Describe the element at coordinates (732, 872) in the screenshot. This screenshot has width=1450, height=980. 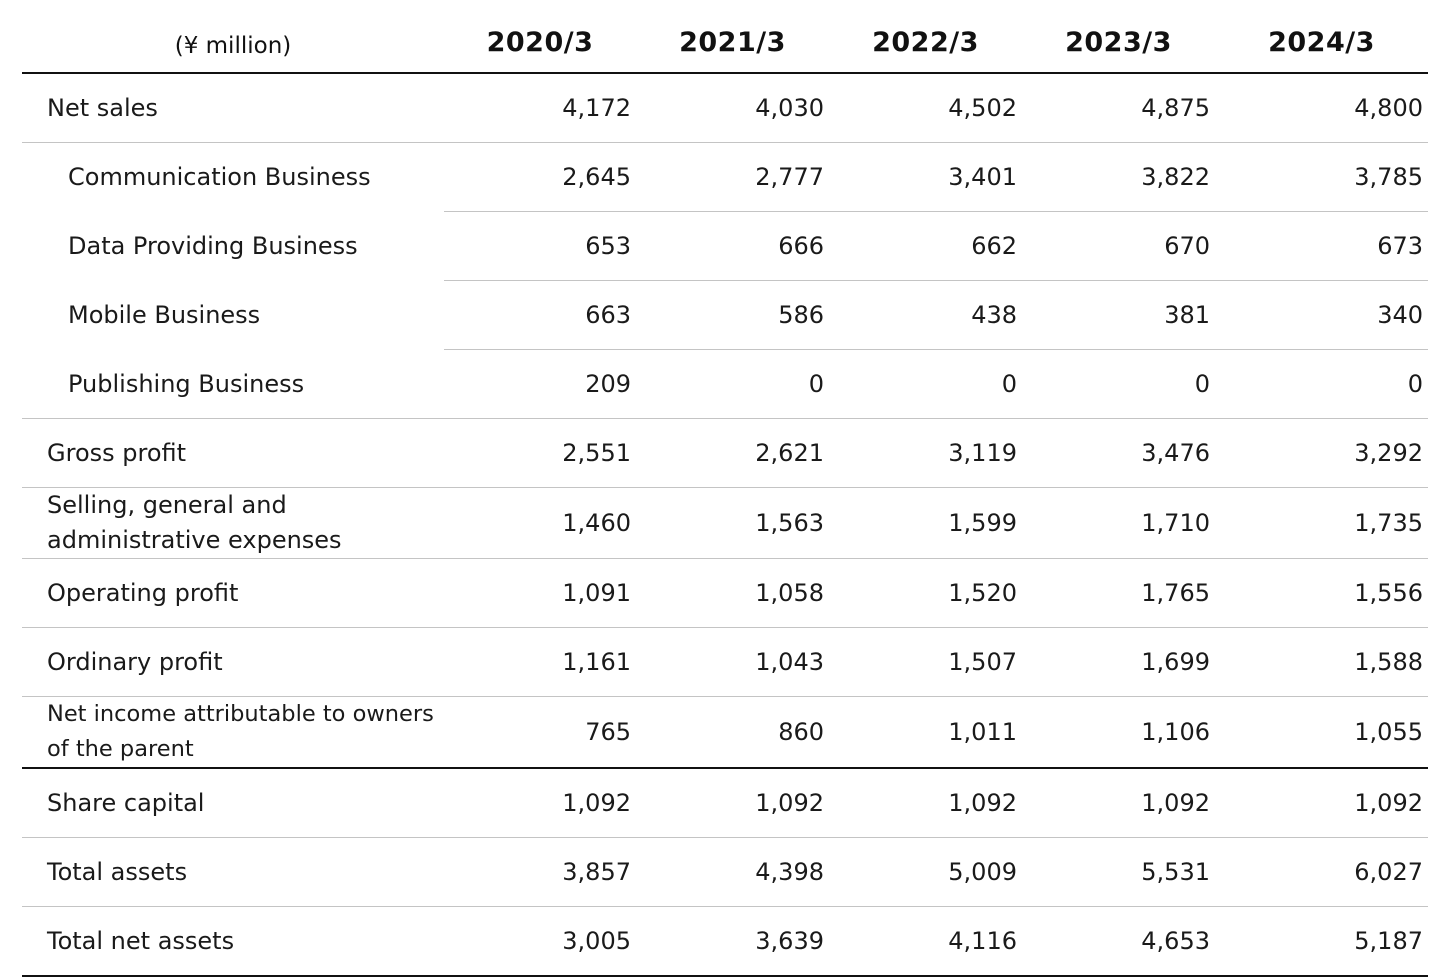
I see `cell-value: 4,398` at that location.